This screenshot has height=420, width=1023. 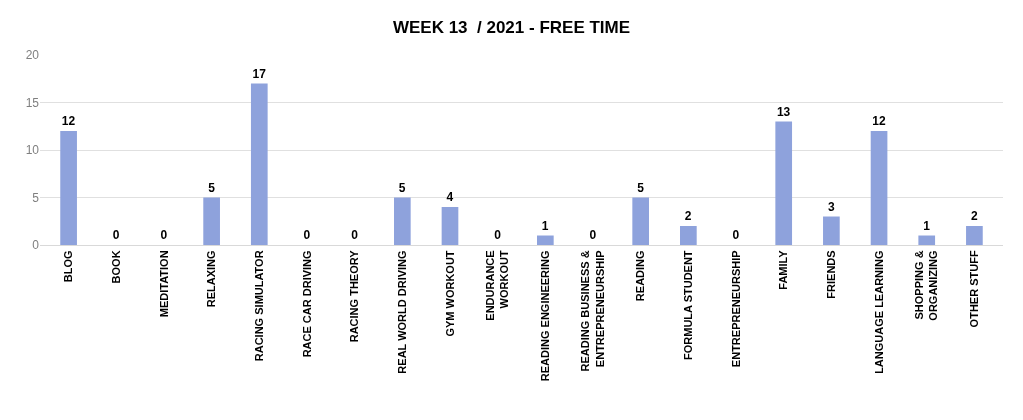 I want to click on y-tick-label: 0, so click(x=36, y=245).